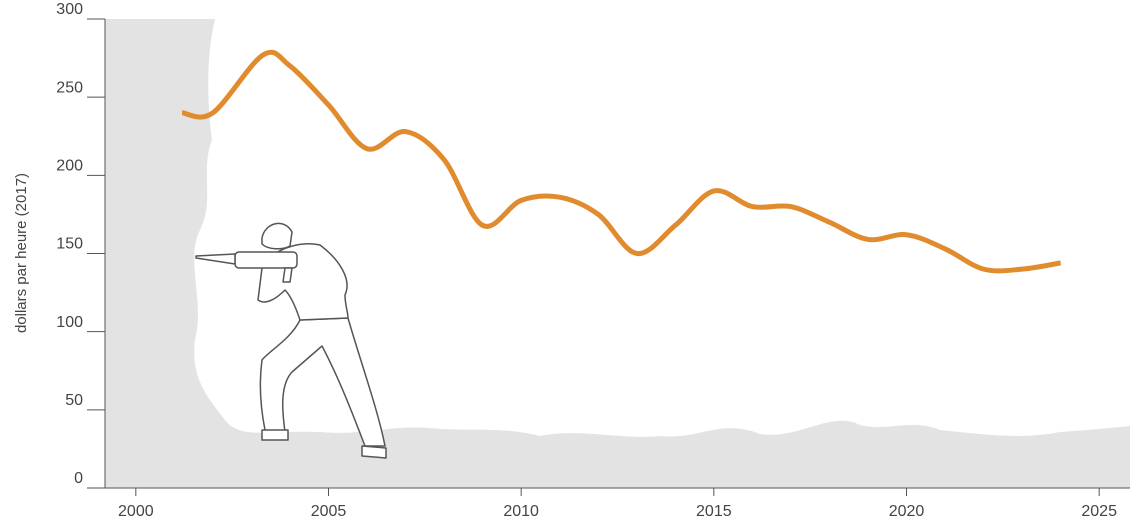  What do you see at coordinates (136, 511) in the screenshot?
I see `x-tick-label: 2000` at bounding box center [136, 511].